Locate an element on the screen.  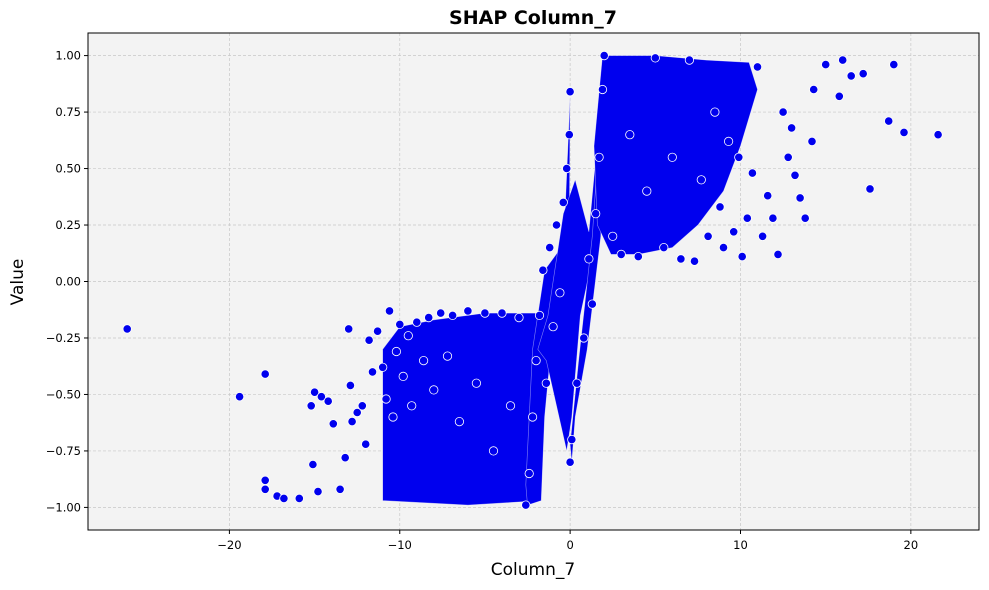
x-tick-label: 0 is located at coordinates (569, 545).